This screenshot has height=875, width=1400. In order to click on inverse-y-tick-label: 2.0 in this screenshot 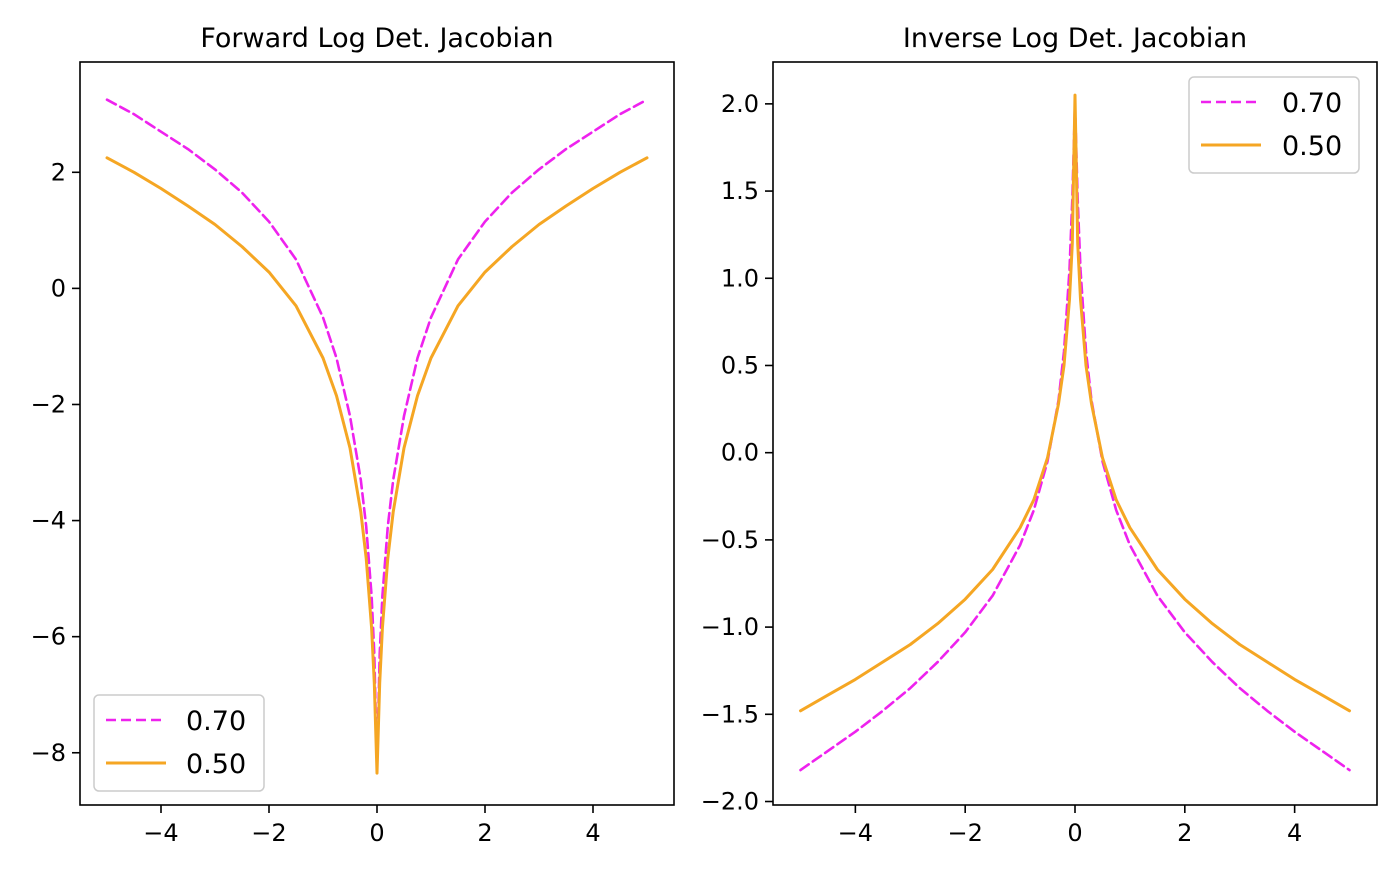, I will do `click(740, 104)`.